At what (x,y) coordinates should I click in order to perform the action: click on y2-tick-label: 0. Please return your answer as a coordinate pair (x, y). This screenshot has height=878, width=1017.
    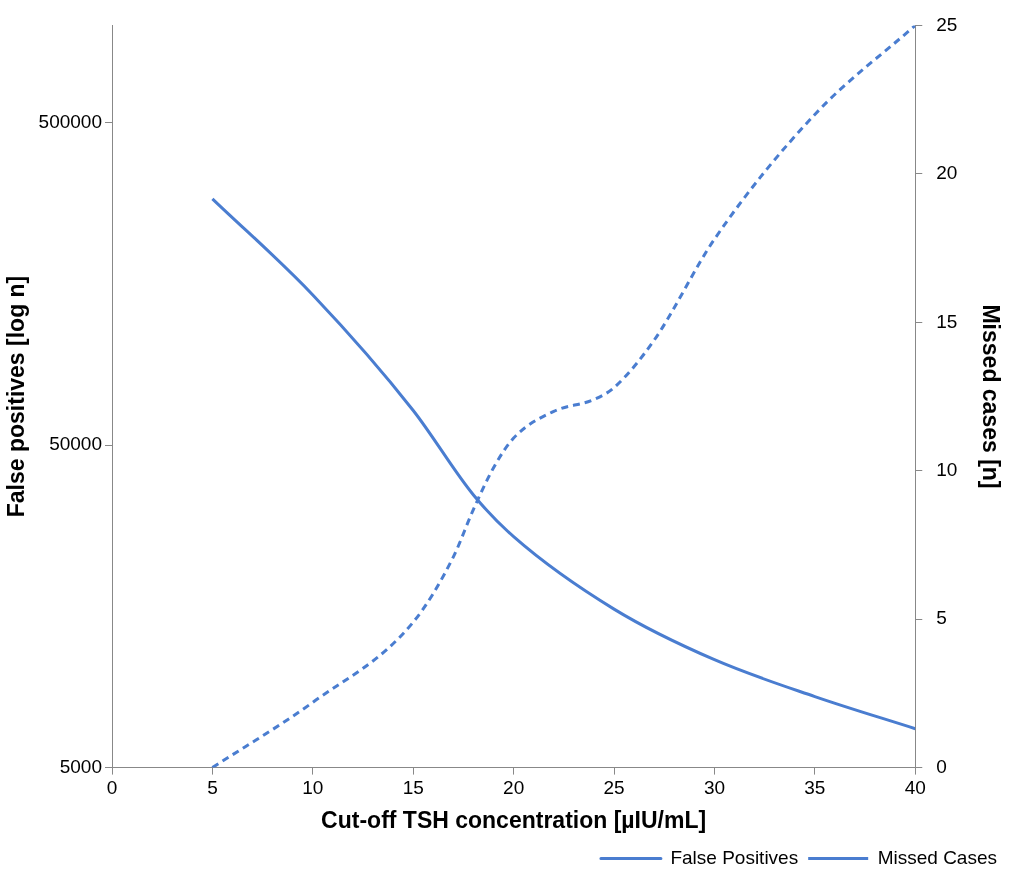
    Looking at the image, I should click on (941, 766).